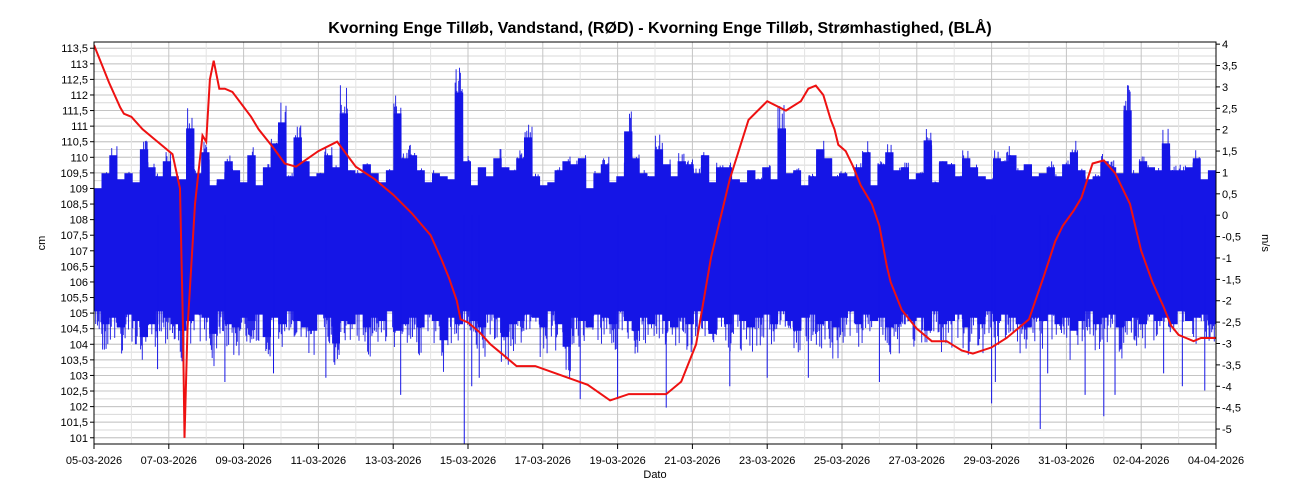 The image size is (1300, 500). What do you see at coordinates (79, 408) in the screenshot?
I see `left-tick-label: 102` at bounding box center [79, 408].